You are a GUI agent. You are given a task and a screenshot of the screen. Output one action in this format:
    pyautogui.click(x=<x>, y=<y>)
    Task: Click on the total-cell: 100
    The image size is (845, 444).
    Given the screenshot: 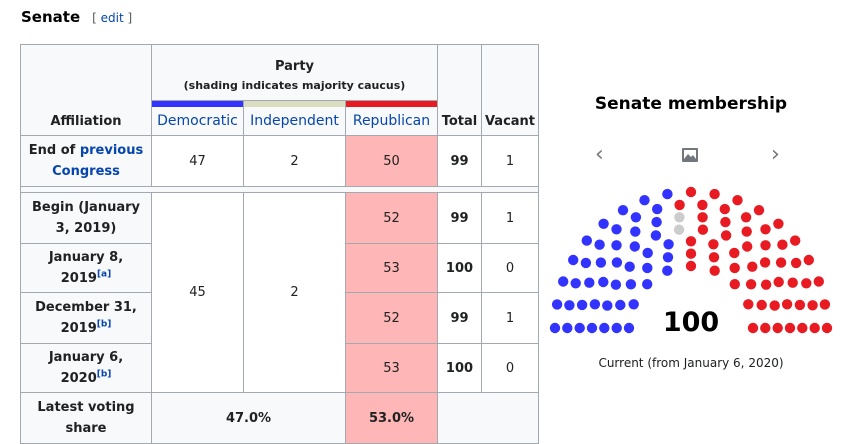 What is the action you would take?
    pyautogui.click(x=459, y=268)
    